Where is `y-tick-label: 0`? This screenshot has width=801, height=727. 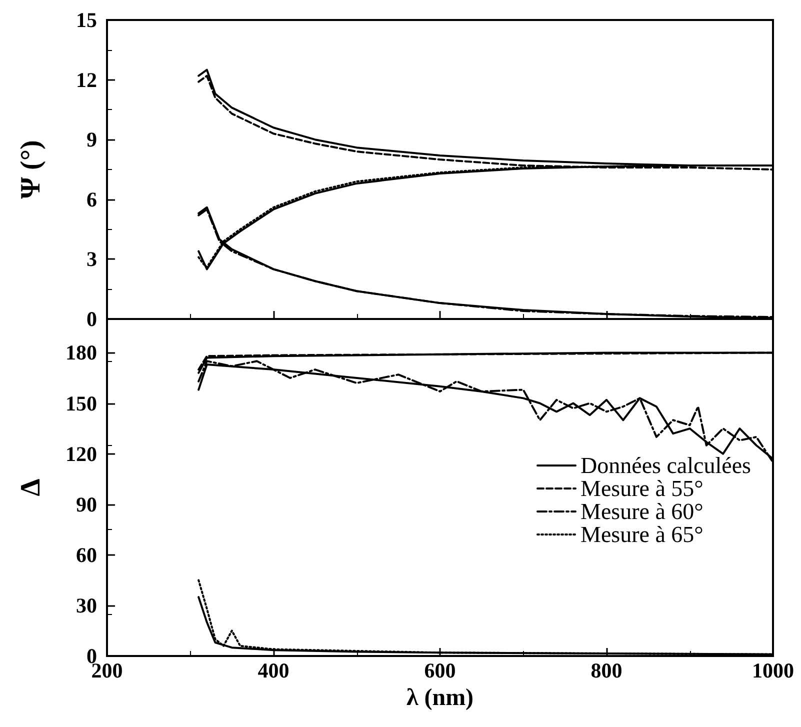 y-tick-label: 0 is located at coordinates (91, 319).